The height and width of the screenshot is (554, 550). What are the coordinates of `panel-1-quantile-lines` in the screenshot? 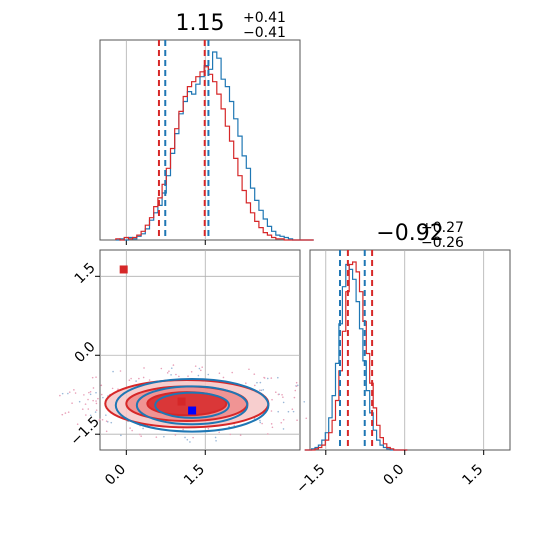 It's located at (183, 140).